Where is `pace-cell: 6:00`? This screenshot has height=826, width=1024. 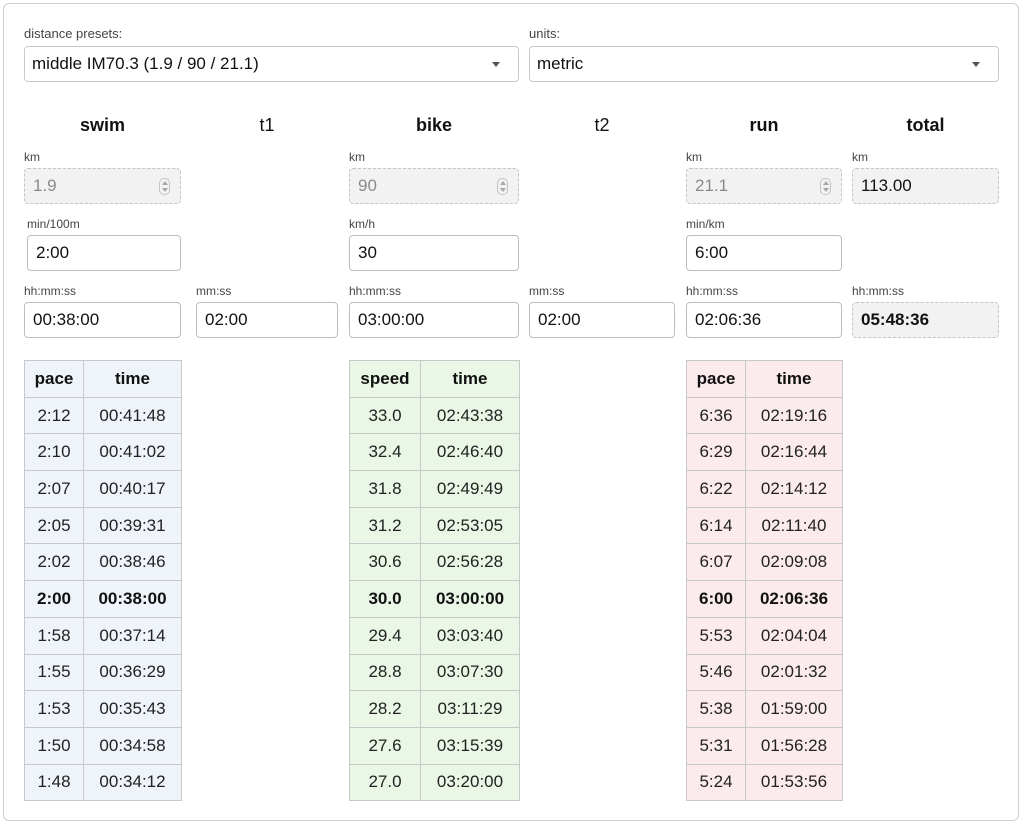
pace-cell: 6:00 is located at coordinates (716, 599).